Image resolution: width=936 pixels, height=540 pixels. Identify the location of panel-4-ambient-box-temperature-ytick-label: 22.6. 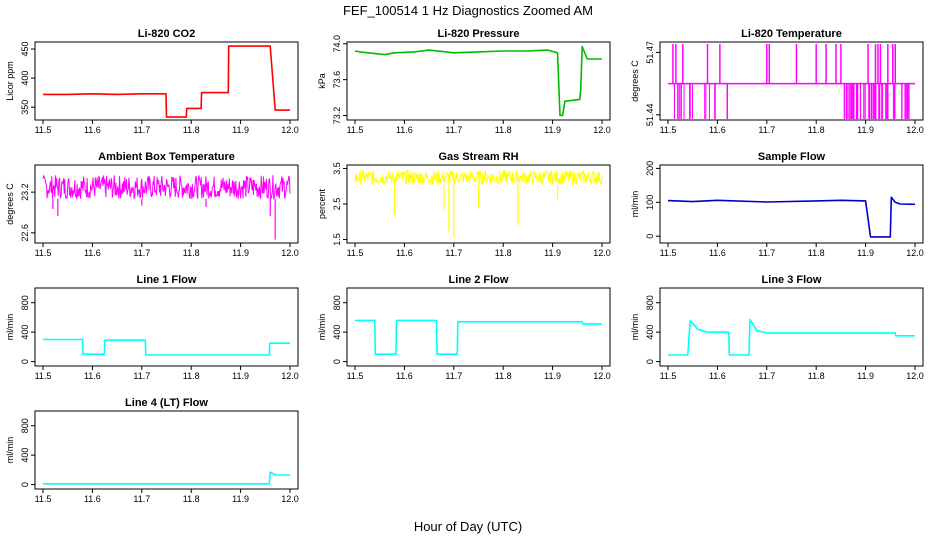
(25, 233).